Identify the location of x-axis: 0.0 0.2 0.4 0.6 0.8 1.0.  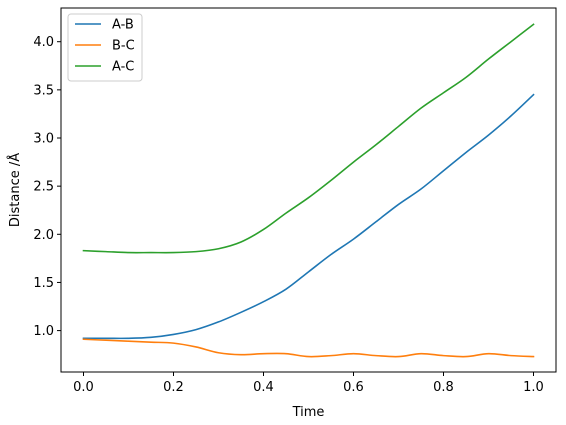
(308, 383).